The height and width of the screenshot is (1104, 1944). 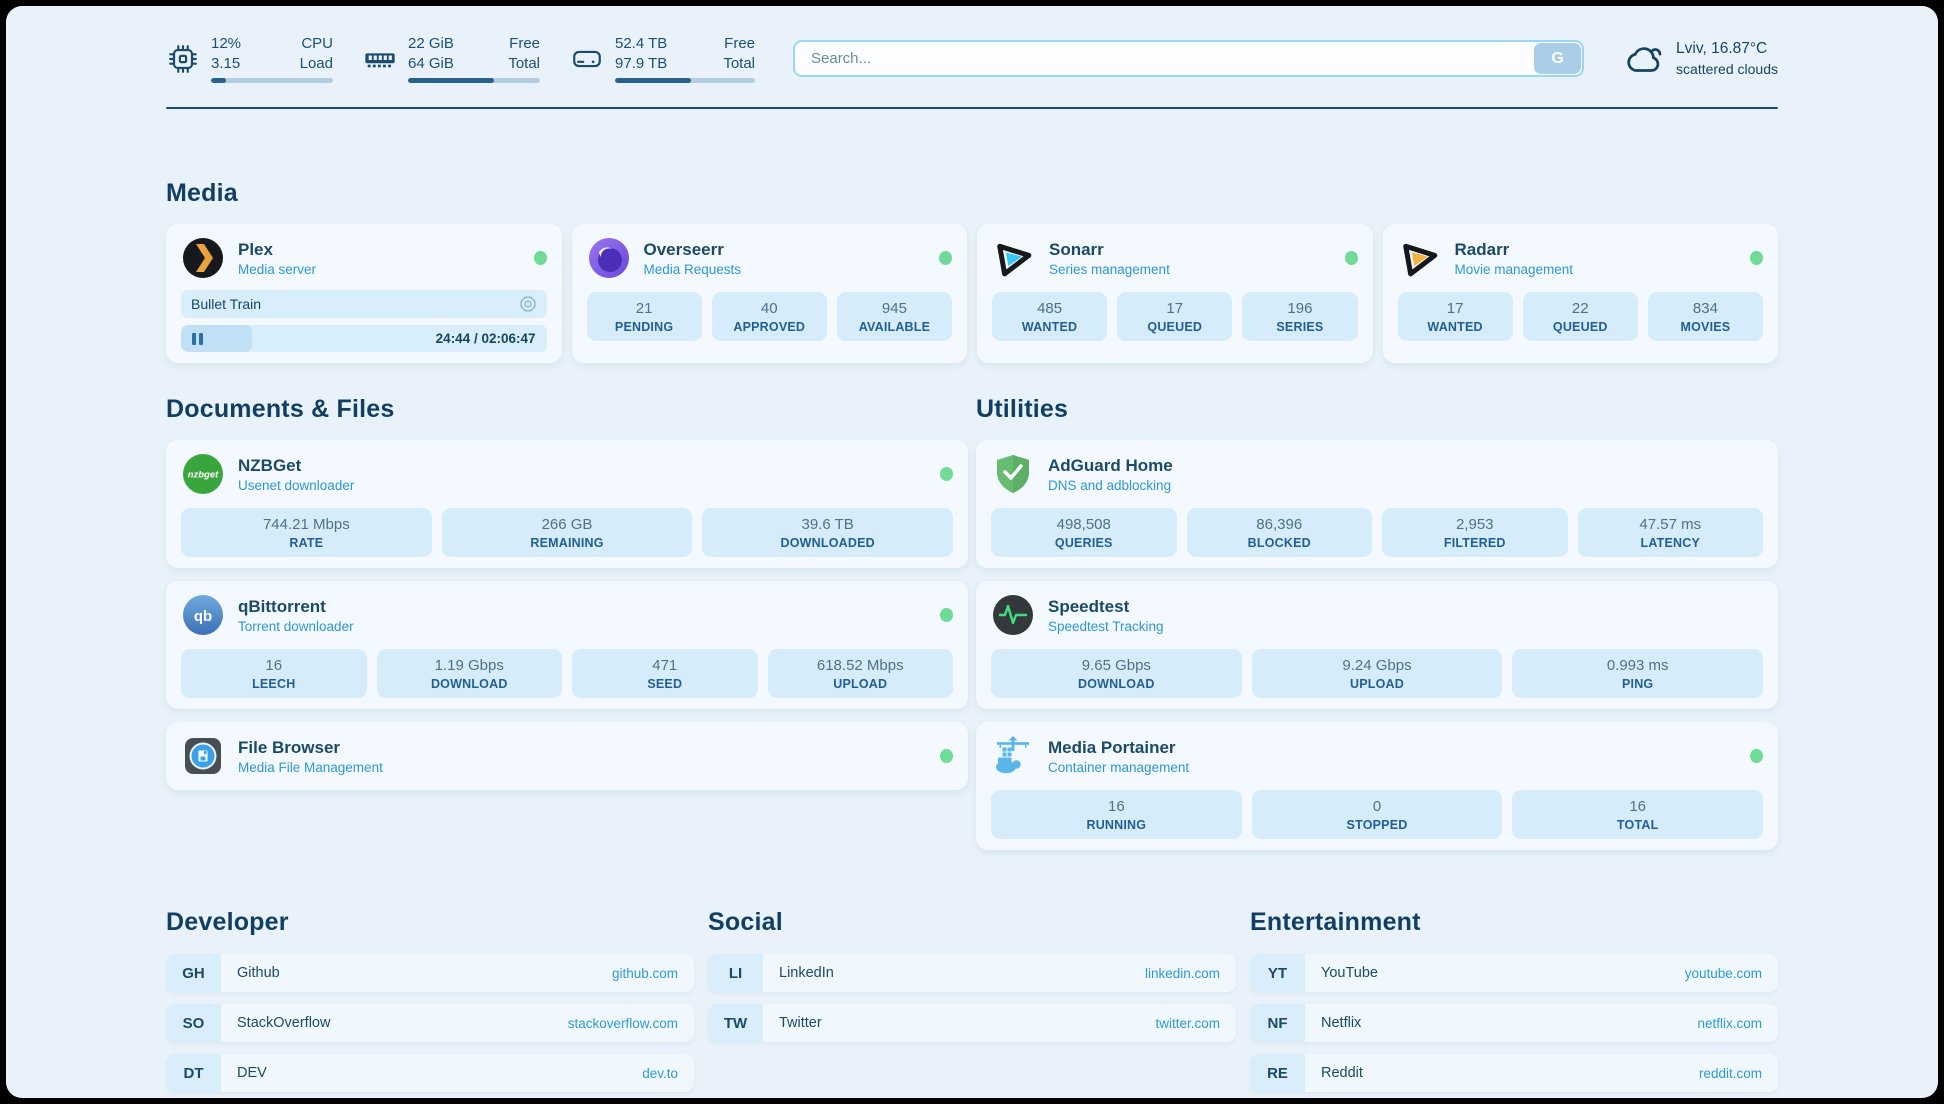 What do you see at coordinates (1514, 1023) in the screenshot?
I see `bookmark-netflix: NF Netflix netflix.com` at bounding box center [1514, 1023].